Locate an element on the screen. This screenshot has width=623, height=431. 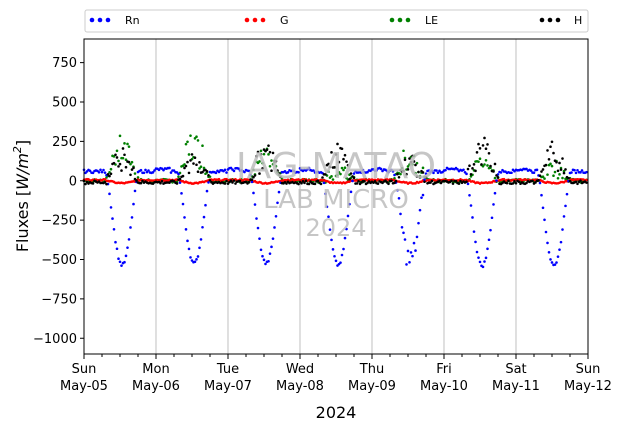
x-tick-label-day: Thu is located at coordinates (371, 369).